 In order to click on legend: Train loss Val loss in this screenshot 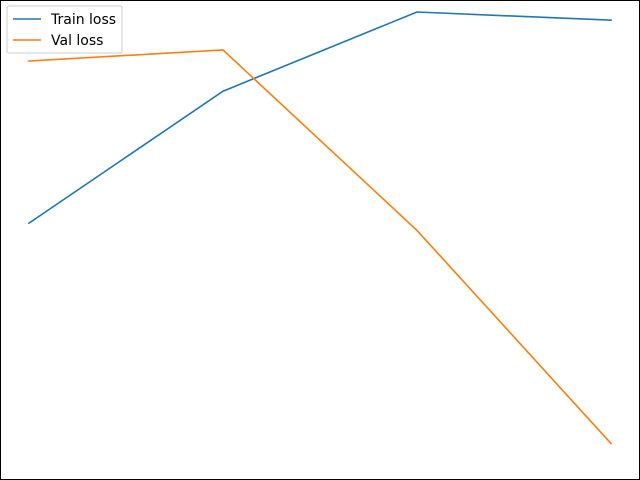, I will do `click(64, 29)`.